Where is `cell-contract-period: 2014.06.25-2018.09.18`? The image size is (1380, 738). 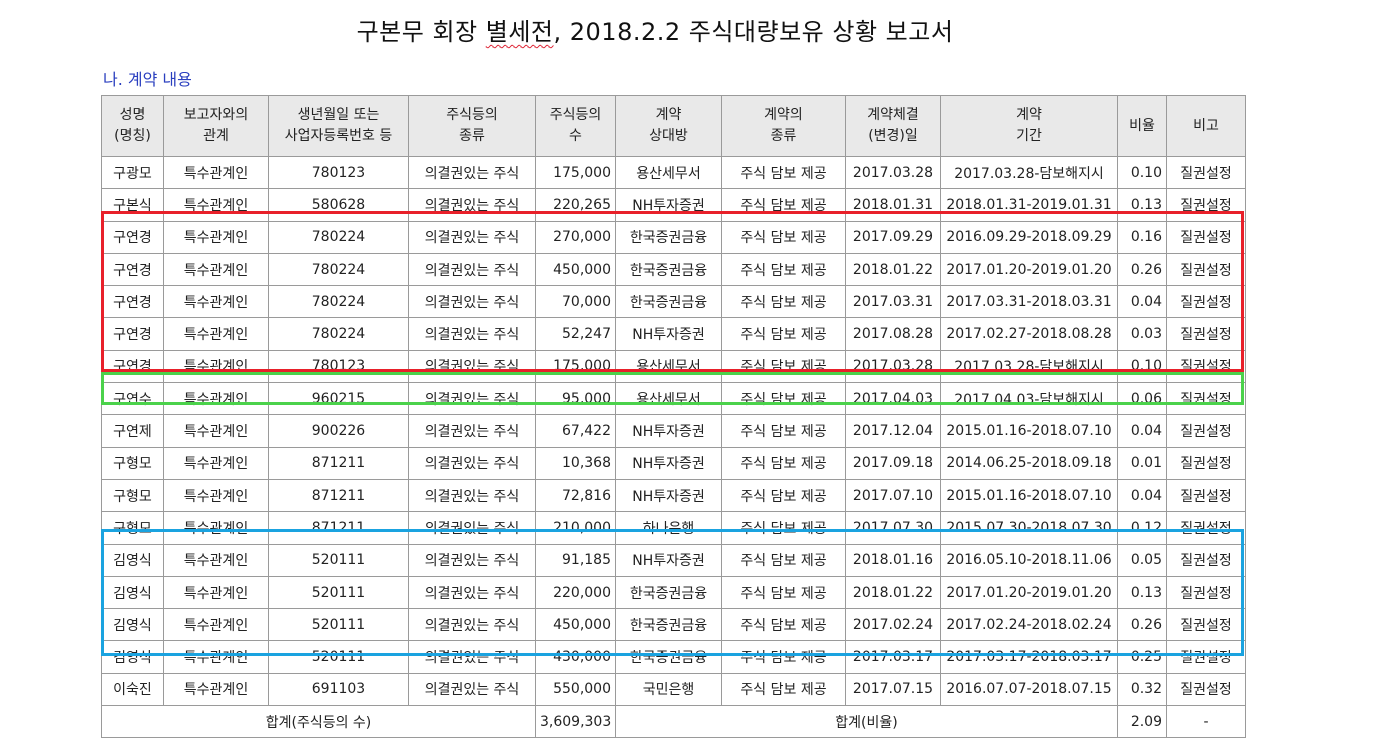
cell-contract-period: 2014.06.25-2018.09.18 is located at coordinates (1029, 463).